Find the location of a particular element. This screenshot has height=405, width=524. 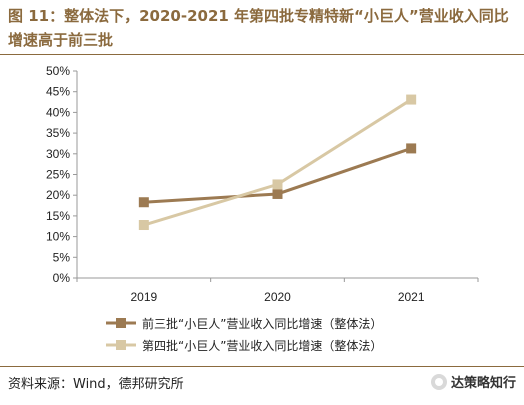

y-tick-label: 50% is located at coordinates (58, 71).